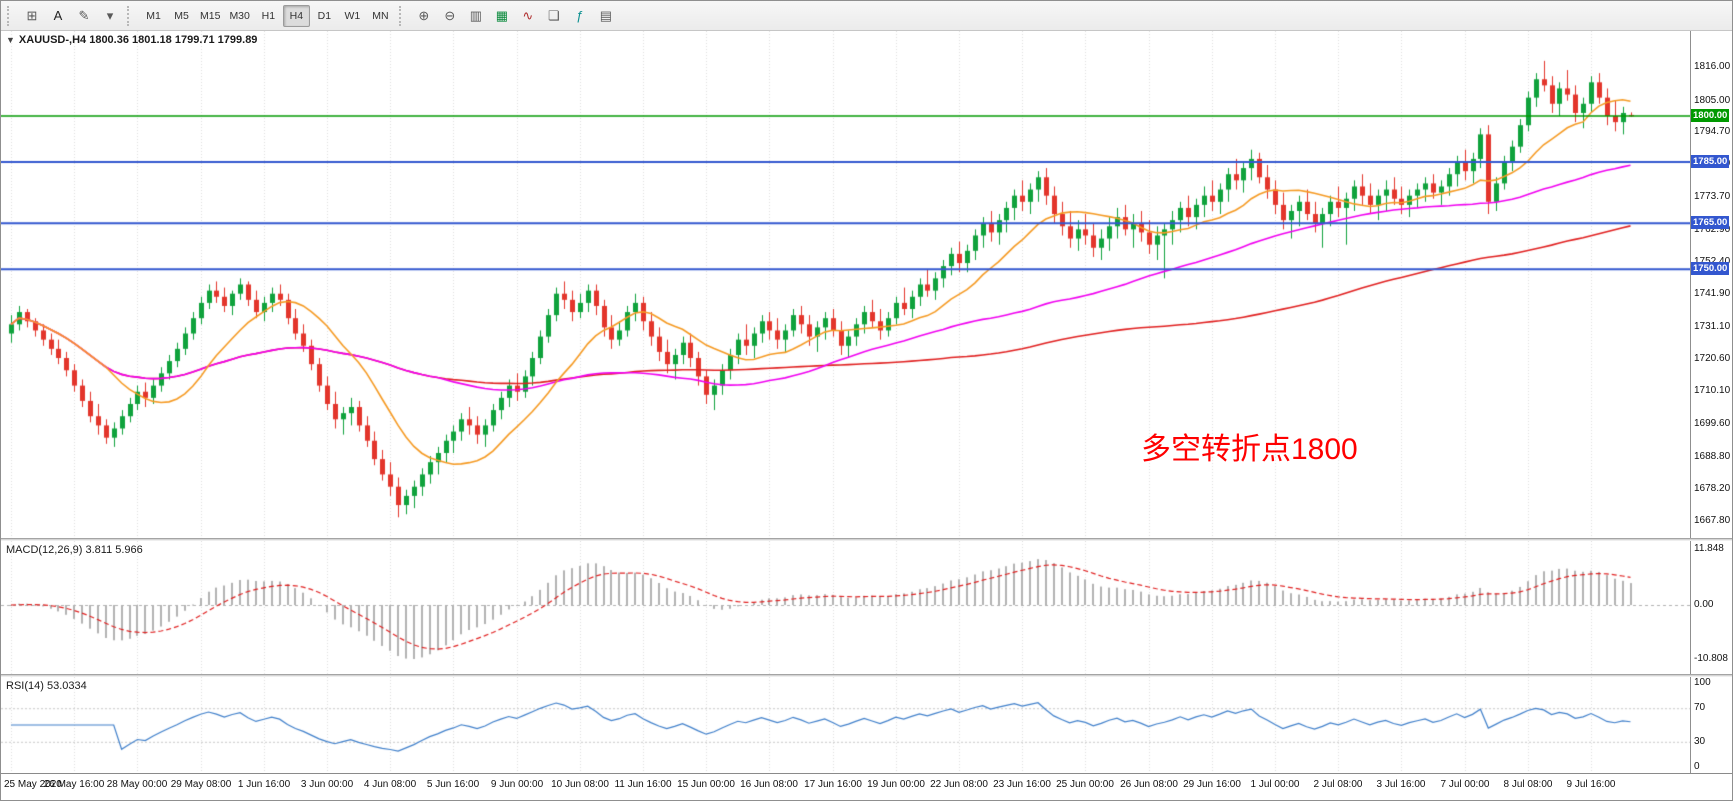 The image size is (1733, 801). I want to click on time-axis-label: 28 May 00:00, so click(137, 784).